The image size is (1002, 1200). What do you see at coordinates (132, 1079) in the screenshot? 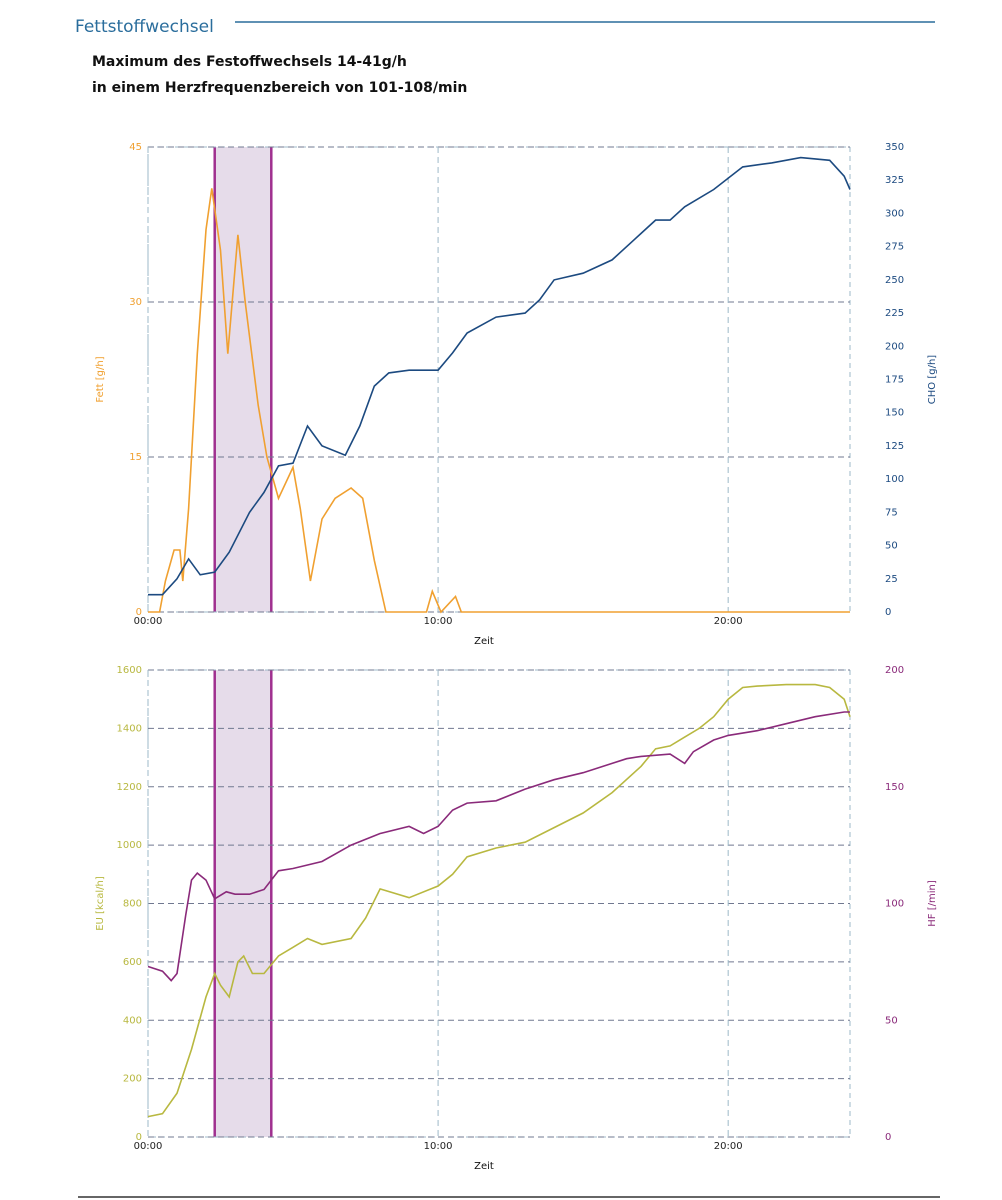
I see `y-tick-label: 200` at bounding box center [132, 1079].